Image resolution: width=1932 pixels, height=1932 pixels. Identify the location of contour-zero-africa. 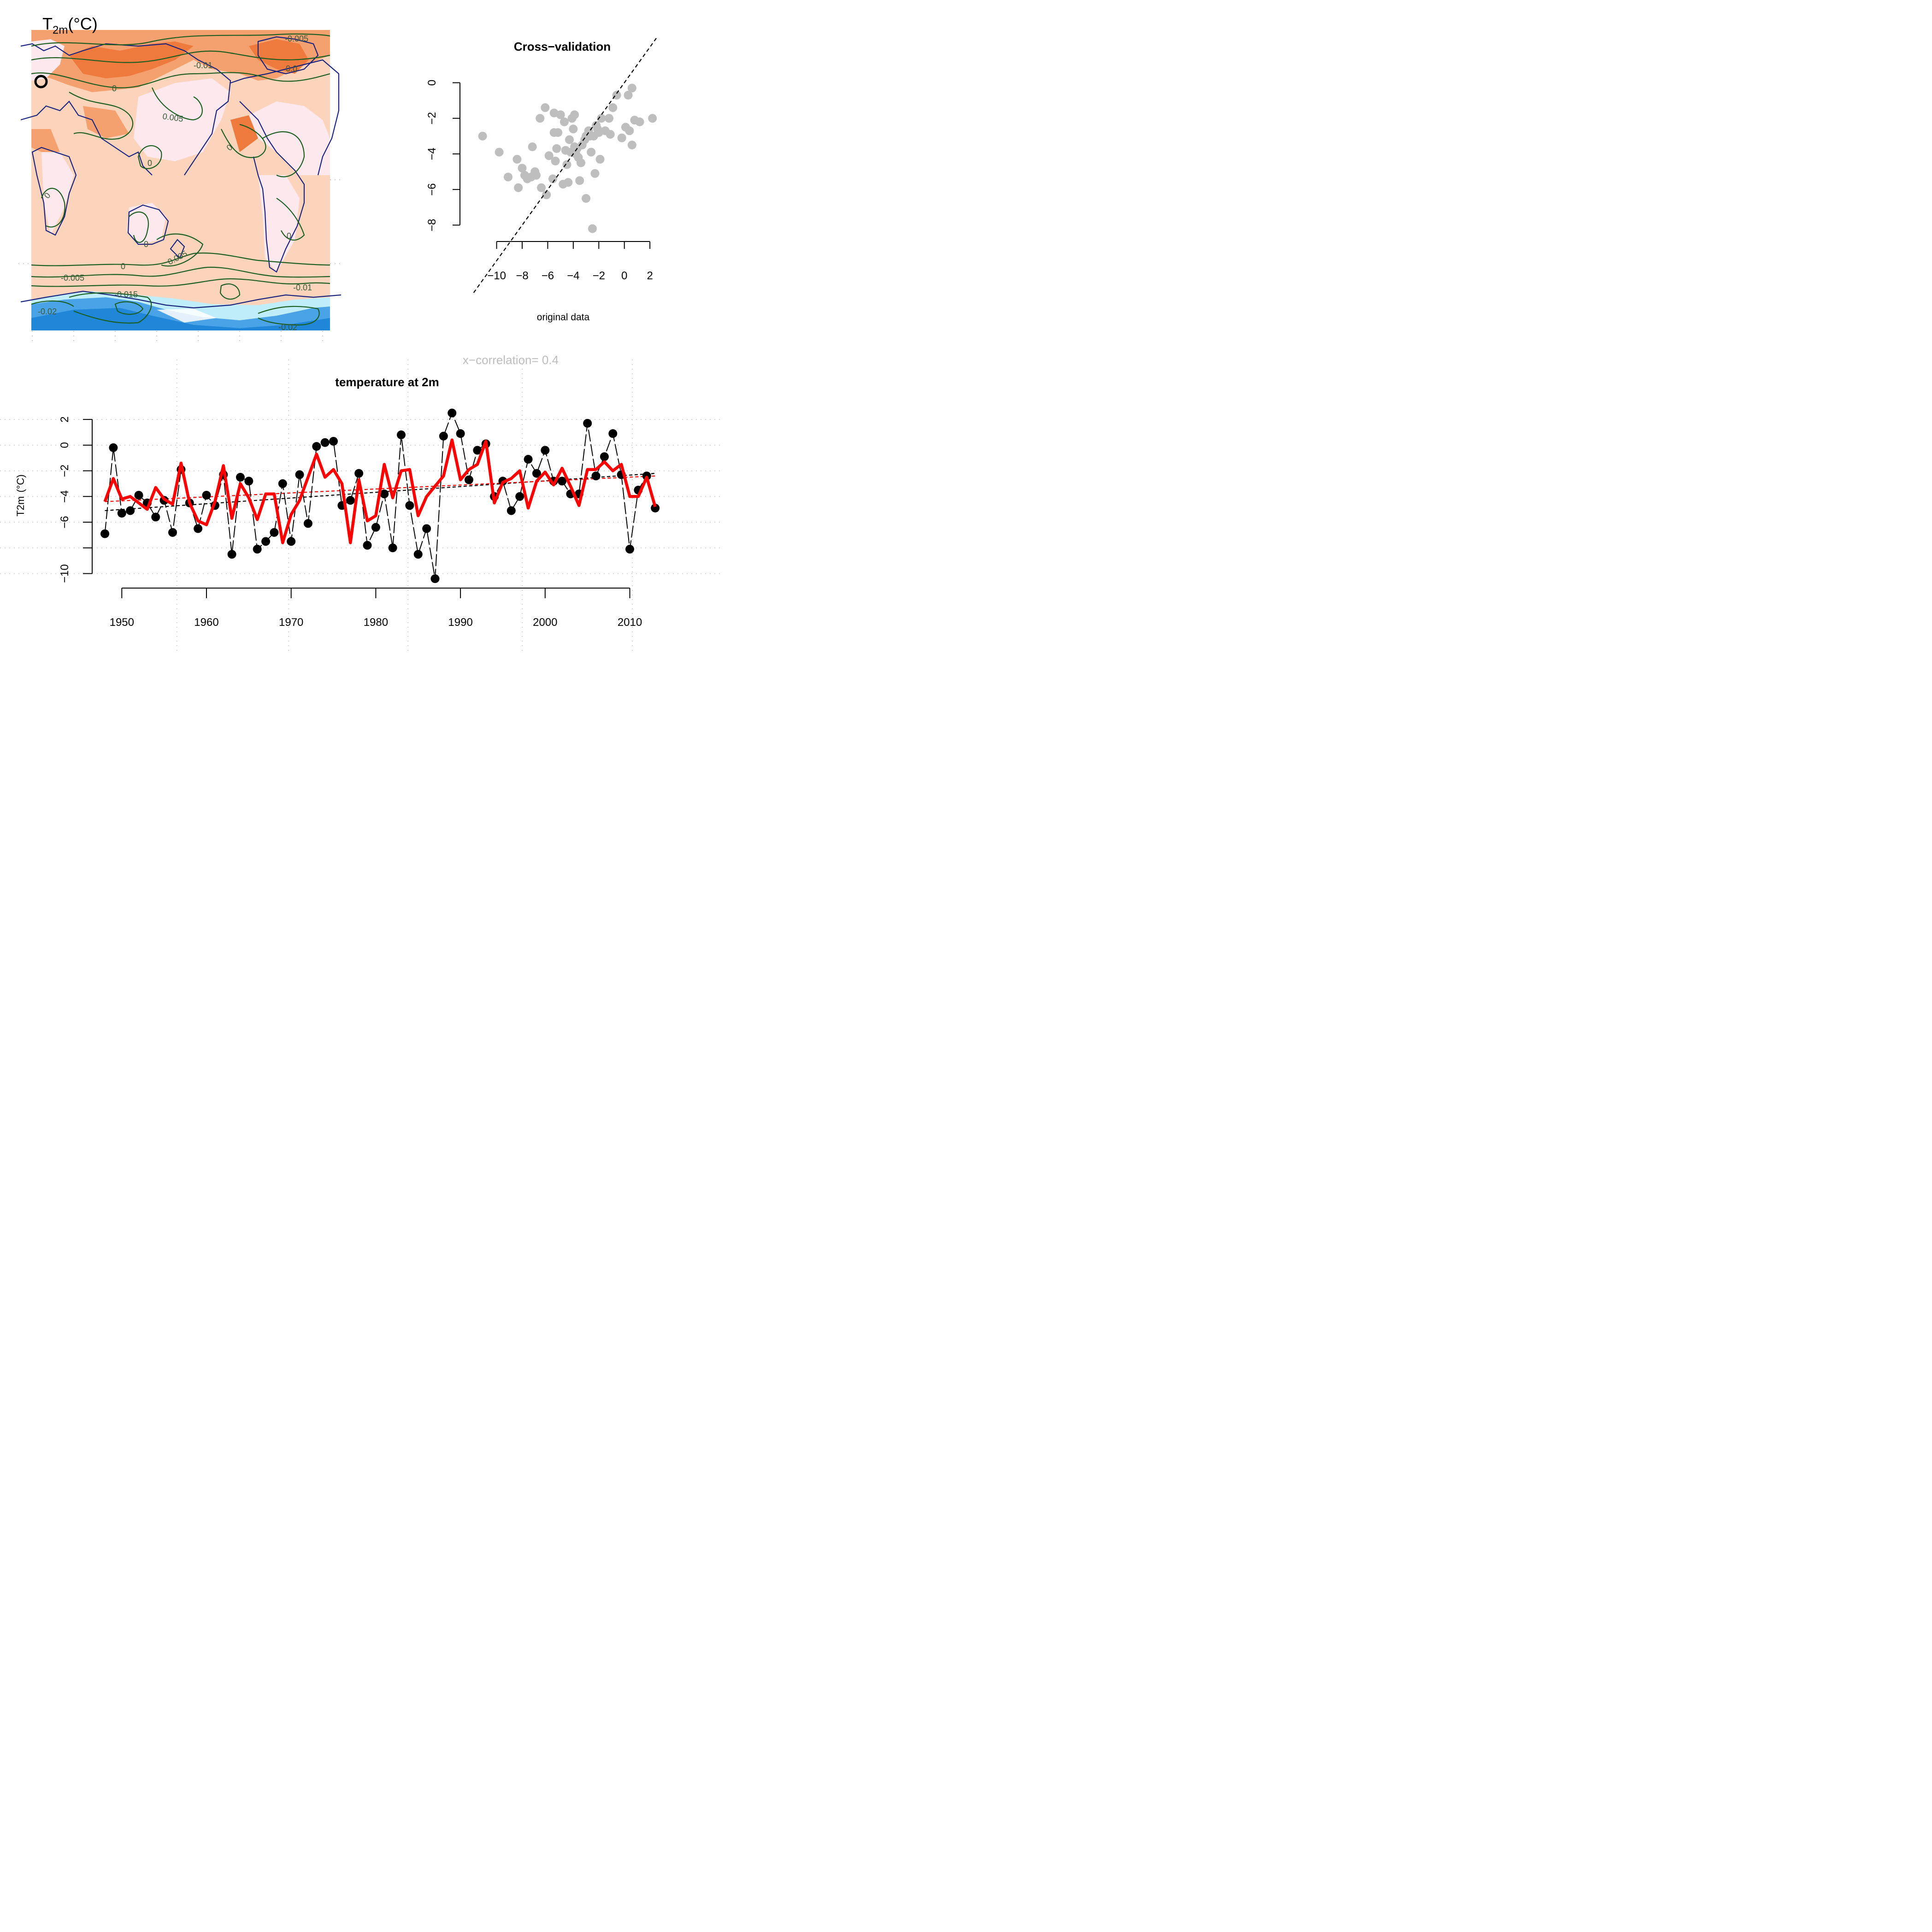
(53, 208).